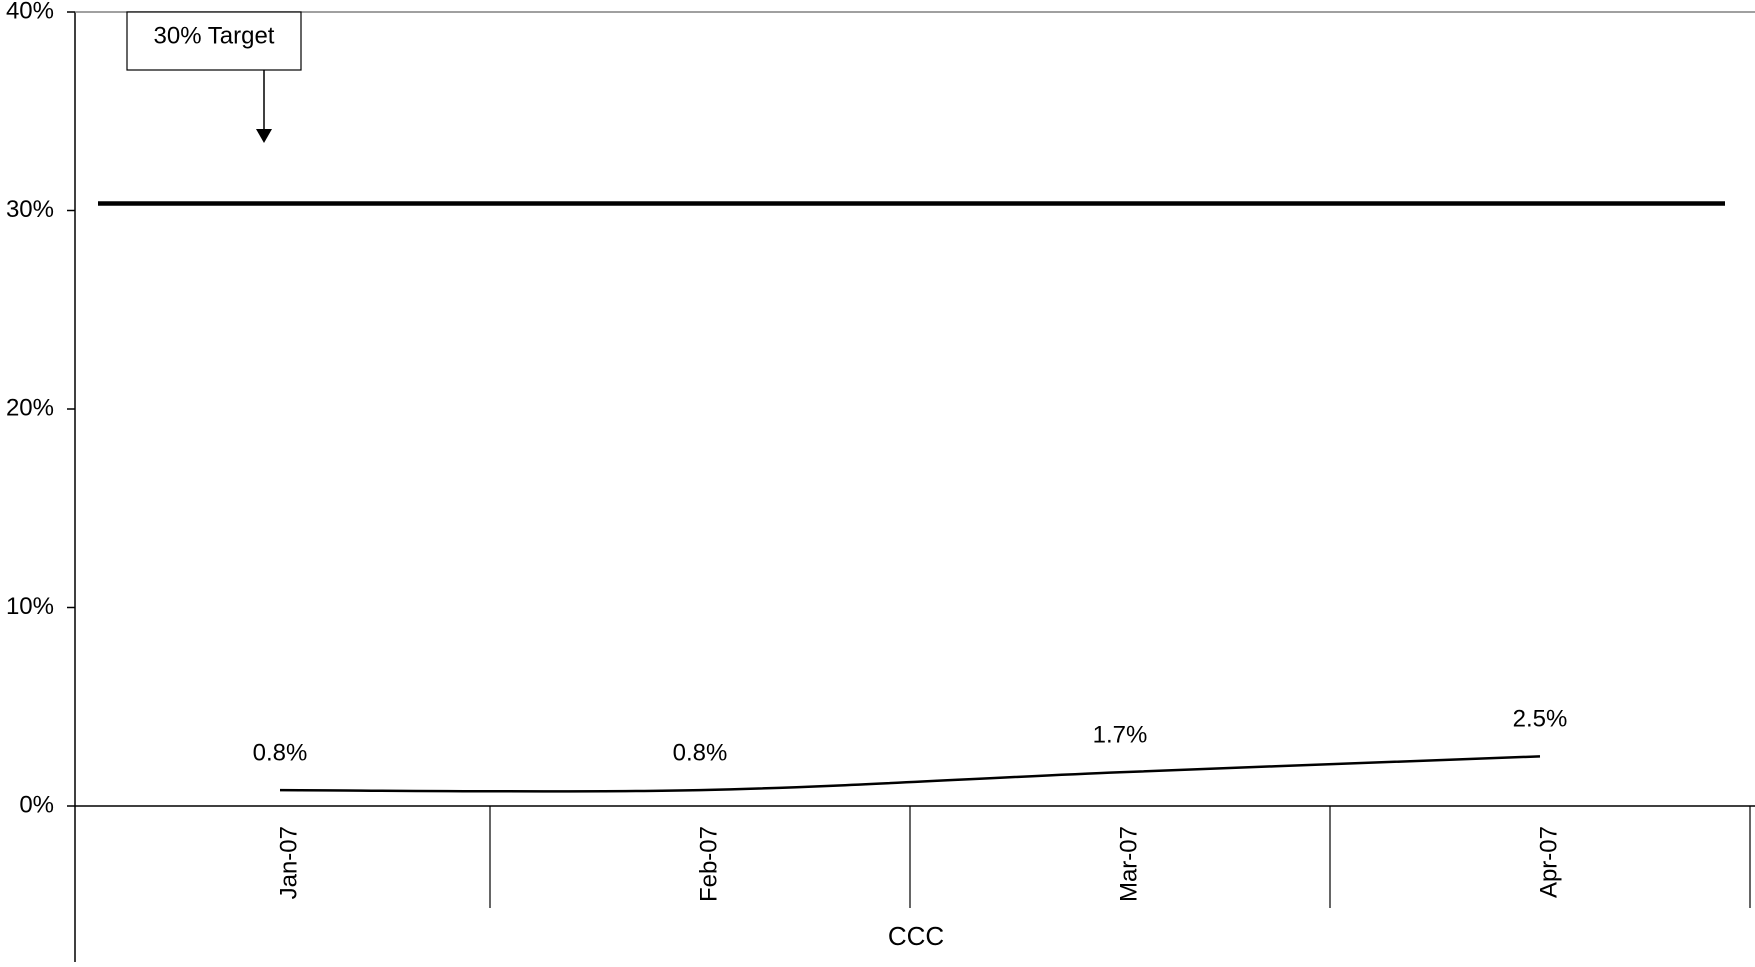  What do you see at coordinates (264, 136) in the screenshot?
I see `target-annotation-arrowhead` at bounding box center [264, 136].